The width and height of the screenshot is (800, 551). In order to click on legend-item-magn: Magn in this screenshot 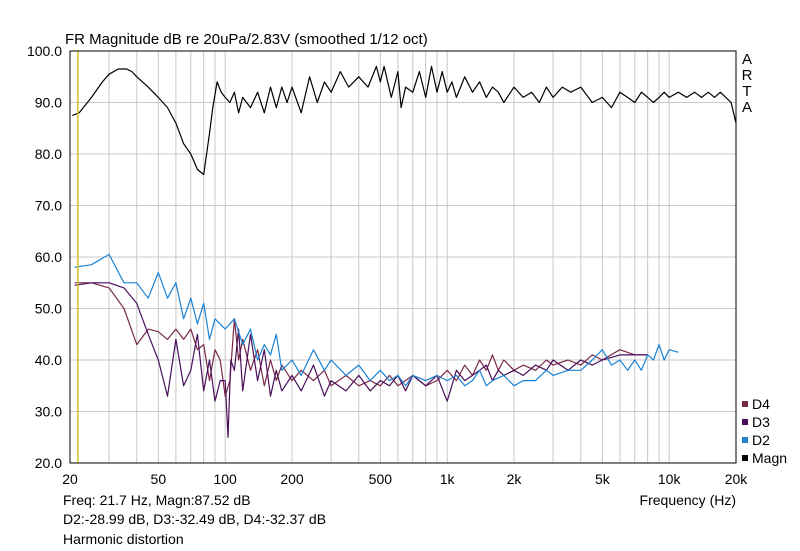, I will do `click(764, 458)`.